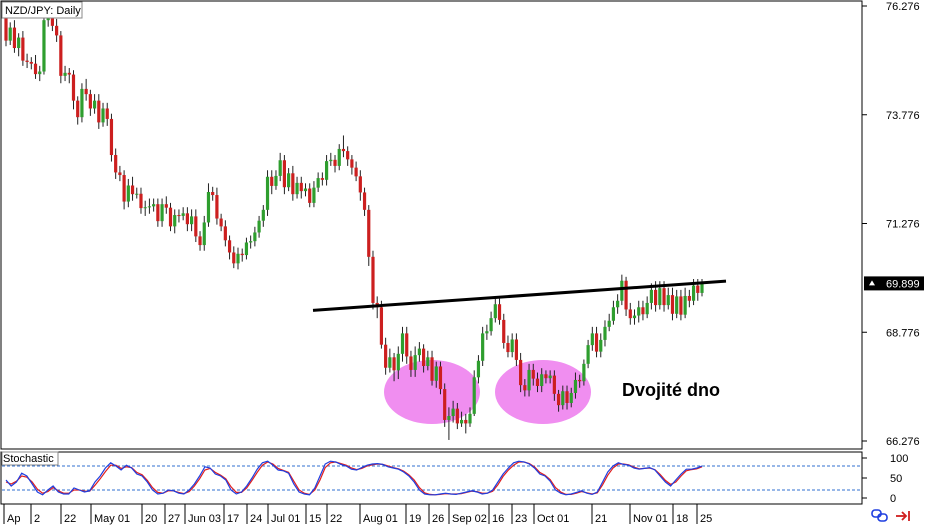 The width and height of the screenshot is (925, 525). Describe the element at coordinates (903, 516) in the screenshot. I see `scroll-right-icon` at that location.